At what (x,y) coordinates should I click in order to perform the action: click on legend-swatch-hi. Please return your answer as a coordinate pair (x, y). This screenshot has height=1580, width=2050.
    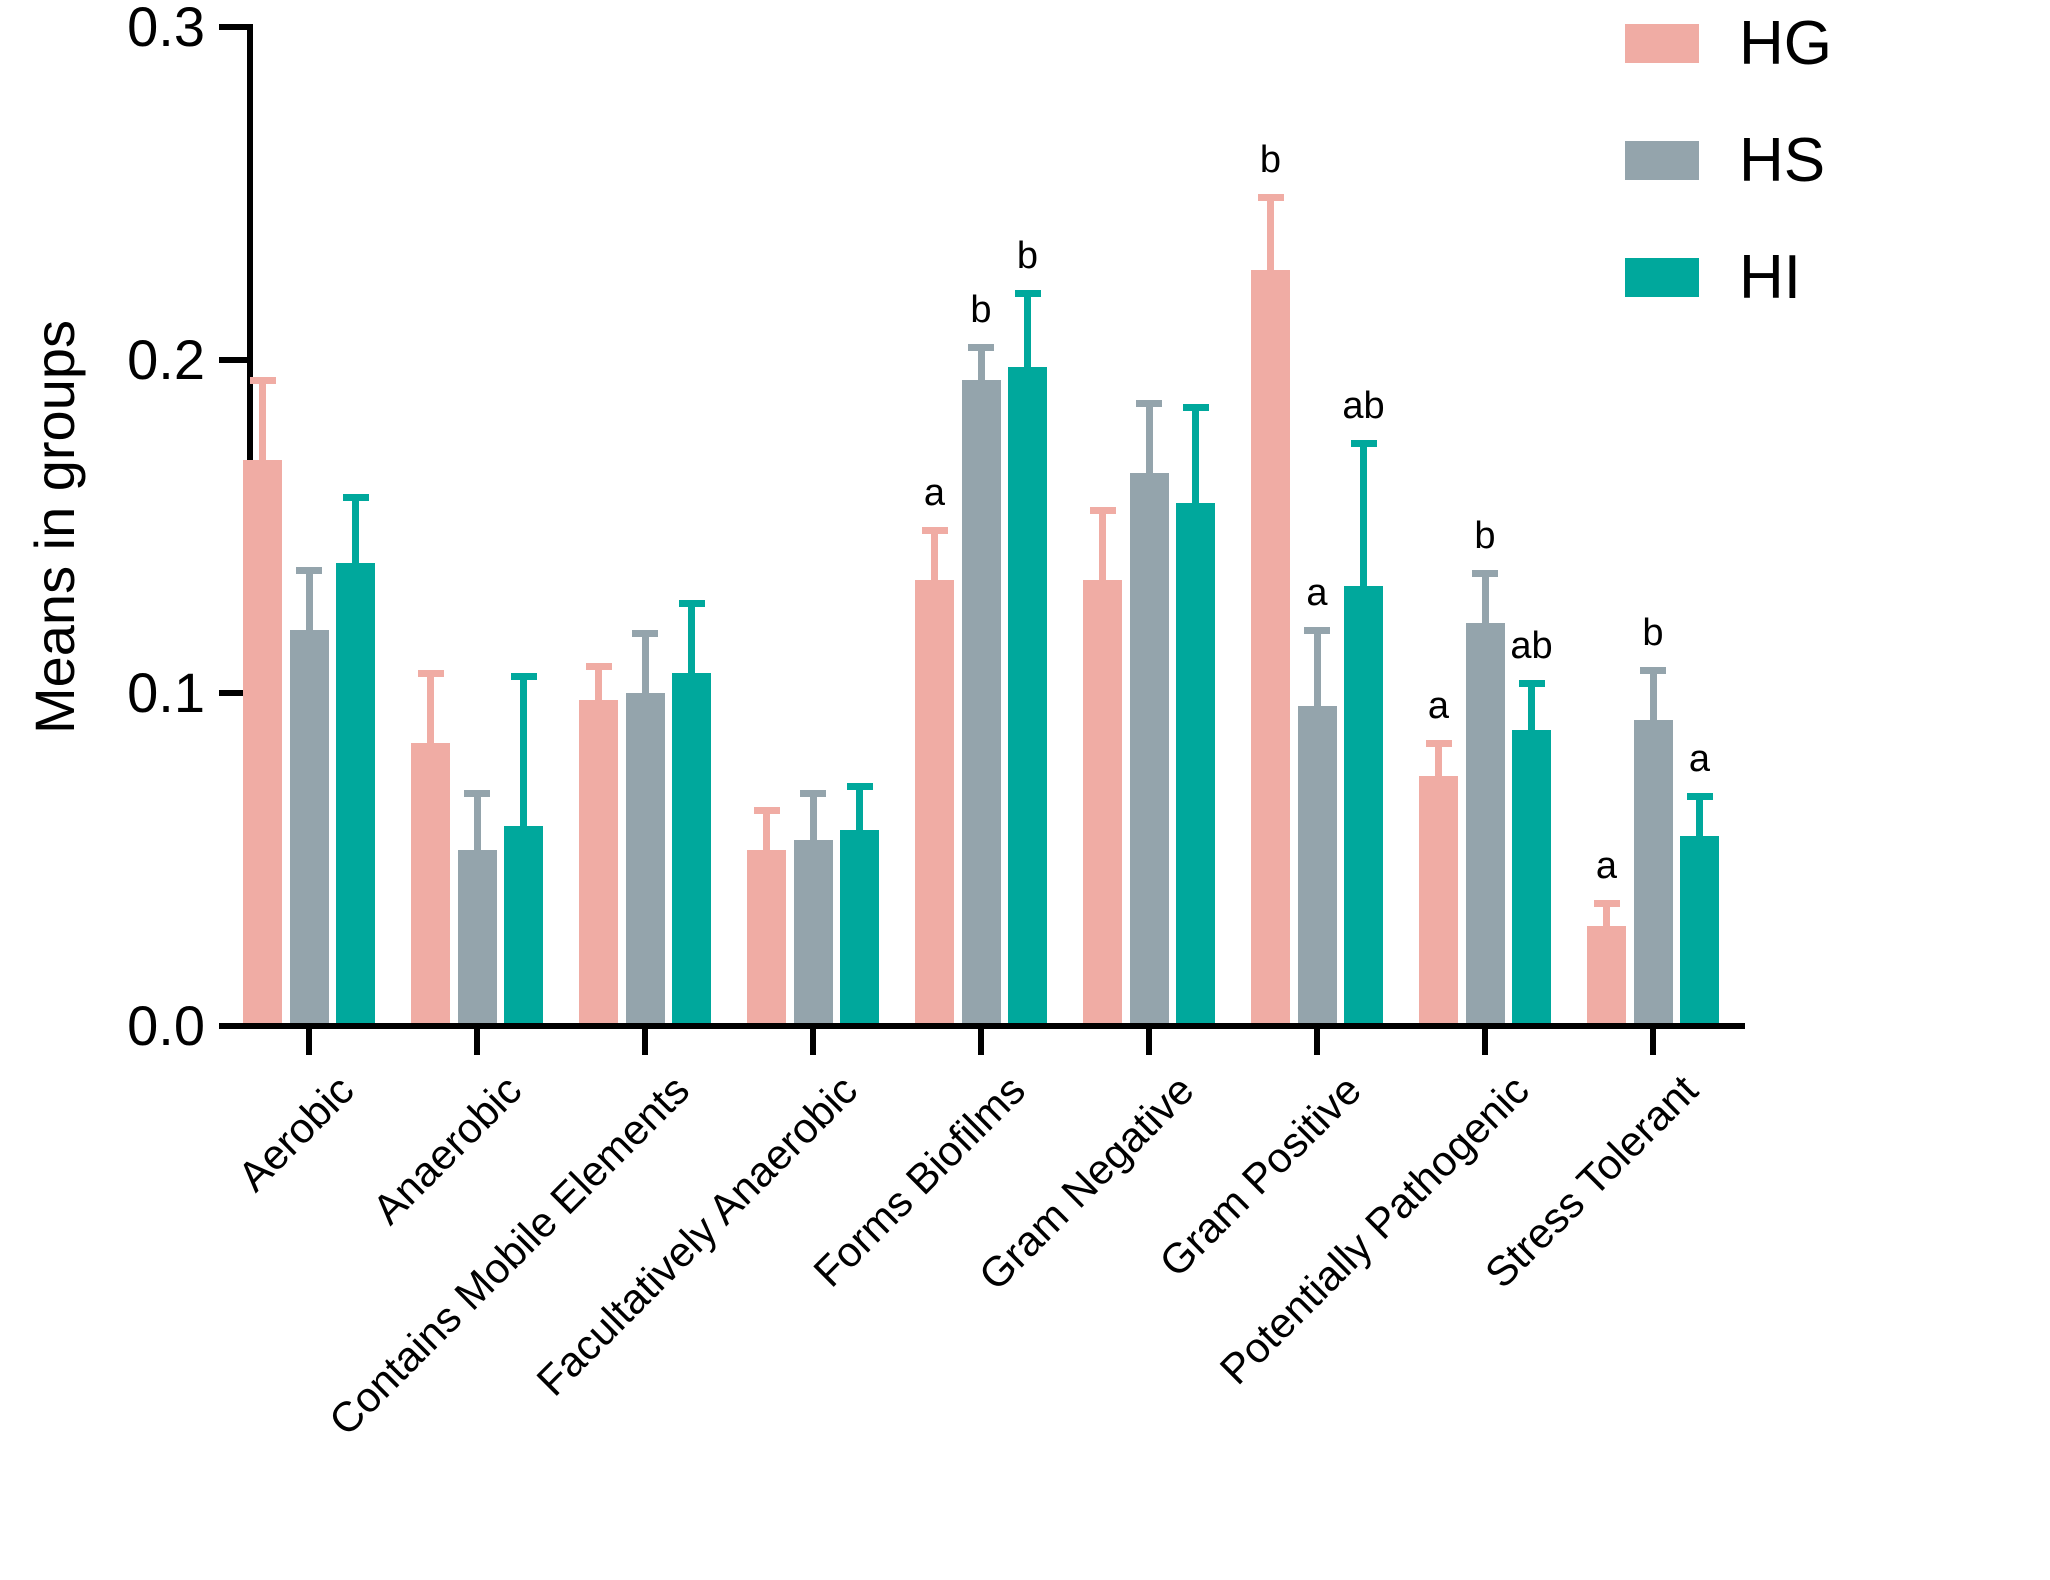
    Looking at the image, I should click on (1662, 277).